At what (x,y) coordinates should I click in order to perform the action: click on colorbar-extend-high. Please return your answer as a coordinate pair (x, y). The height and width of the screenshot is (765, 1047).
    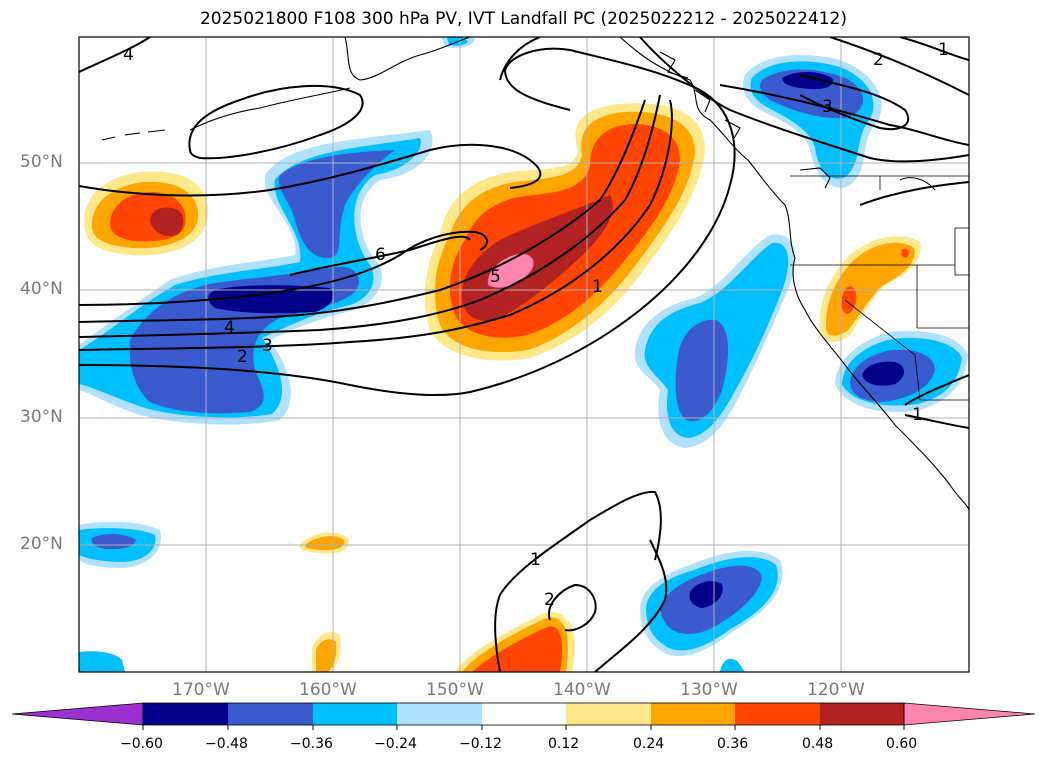
    Looking at the image, I should click on (969, 714).